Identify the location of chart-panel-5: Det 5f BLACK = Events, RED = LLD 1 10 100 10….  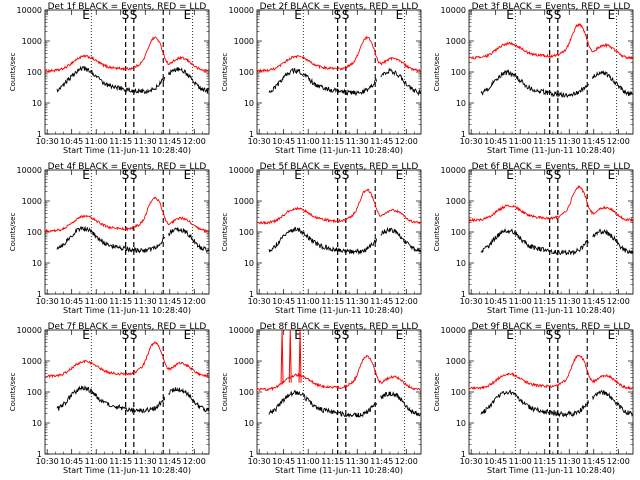
(321, 238).